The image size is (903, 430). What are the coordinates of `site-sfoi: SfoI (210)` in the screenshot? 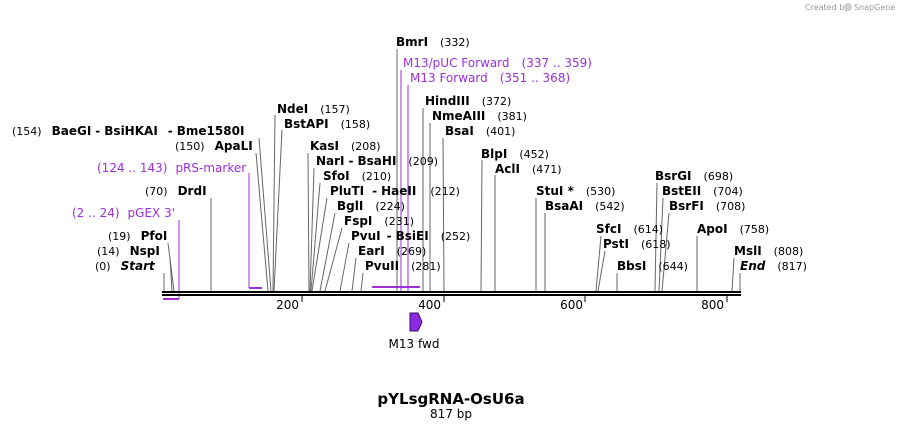 It's located at (357, 176).